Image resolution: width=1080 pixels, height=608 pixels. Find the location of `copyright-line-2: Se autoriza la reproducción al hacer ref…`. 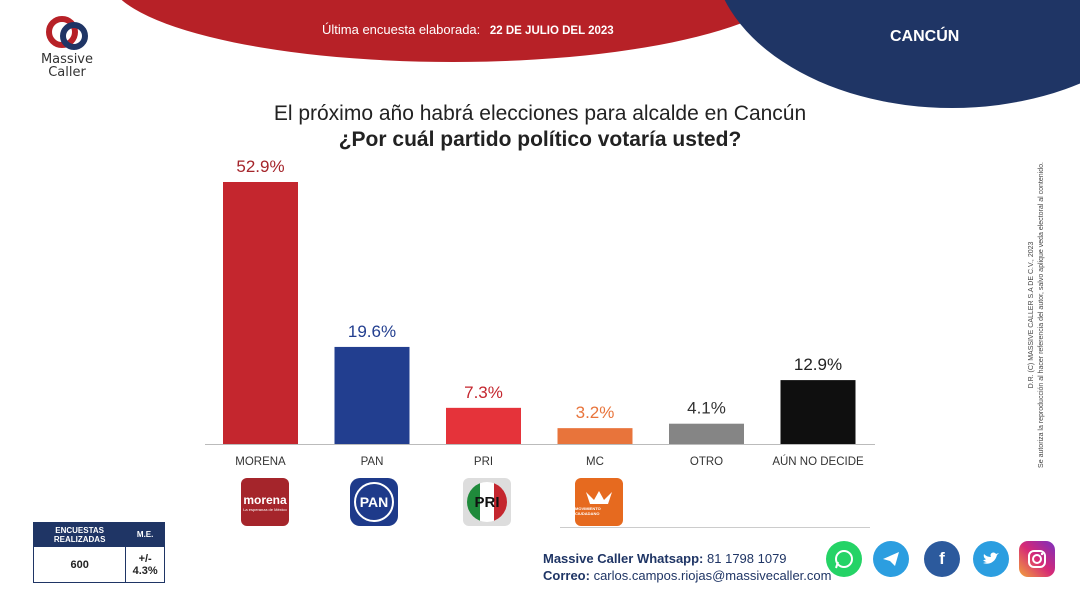

copyright-line-2: Se autoriza la reproducción al hacer ref… is located at coordinates (1041, 315).